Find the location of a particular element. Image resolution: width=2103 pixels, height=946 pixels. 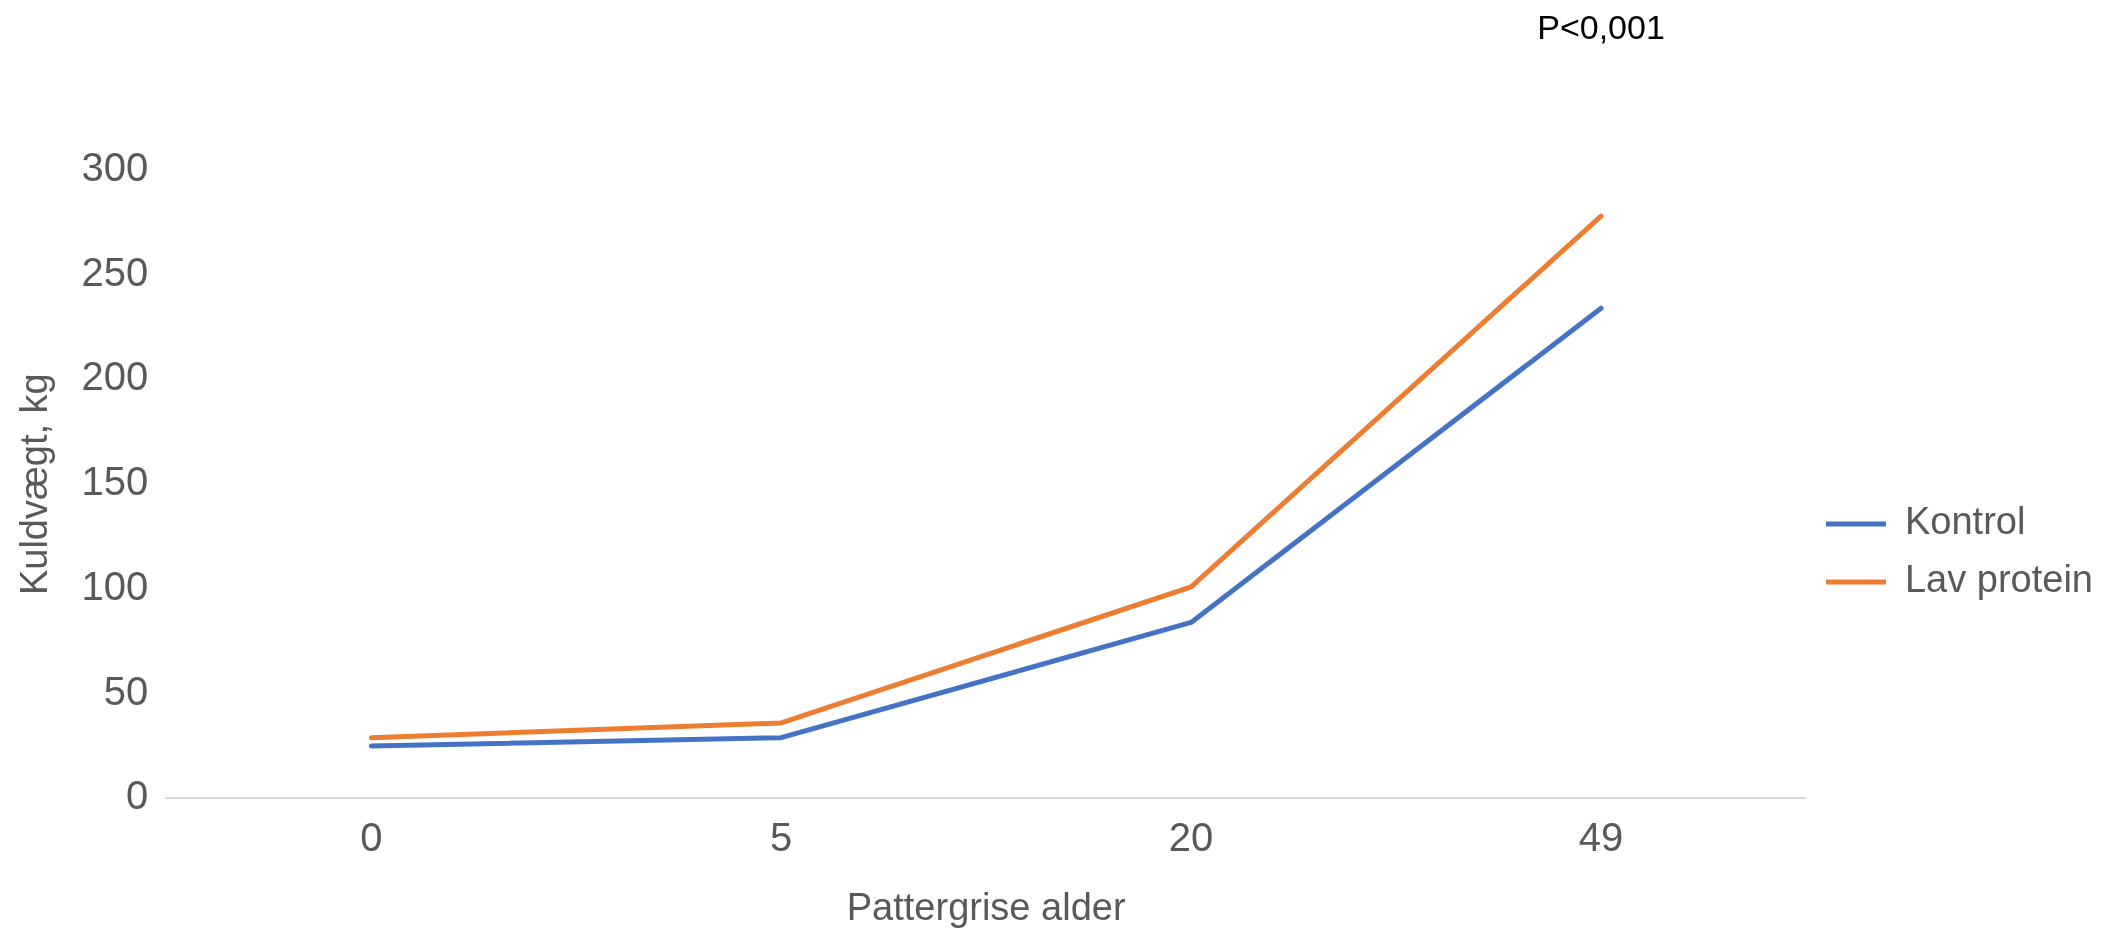

y-tick-label: 100 is located at coordinates (115, 585).